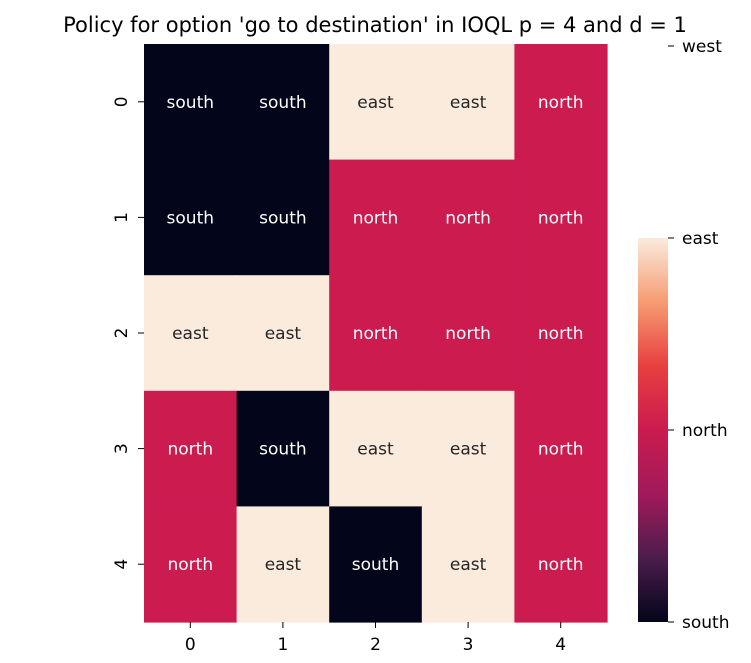 Image resolution: width=751 pixels, height=663 pixels. What do you see at coordinates (705, 623) in the screenshot?
I see `colorbar-tick-label: south` at bounding box center [705, 623].